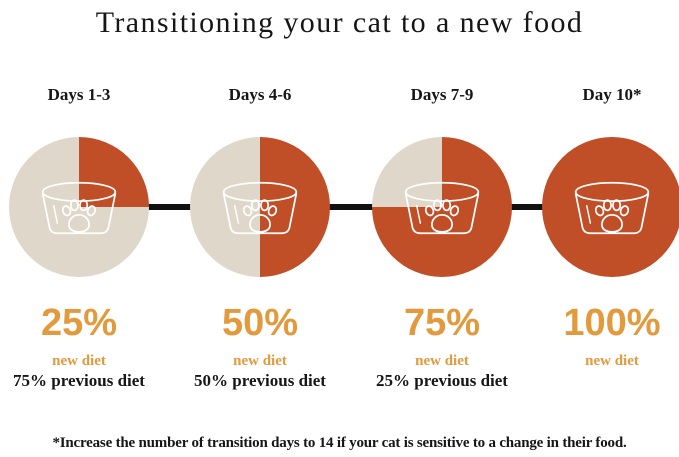 This screenshot has height=457, width=679. What do you see at coordinates (260, 94) in the screenshot?
I see `stage-label: Days 4-6` at bounding box center [260, 94].